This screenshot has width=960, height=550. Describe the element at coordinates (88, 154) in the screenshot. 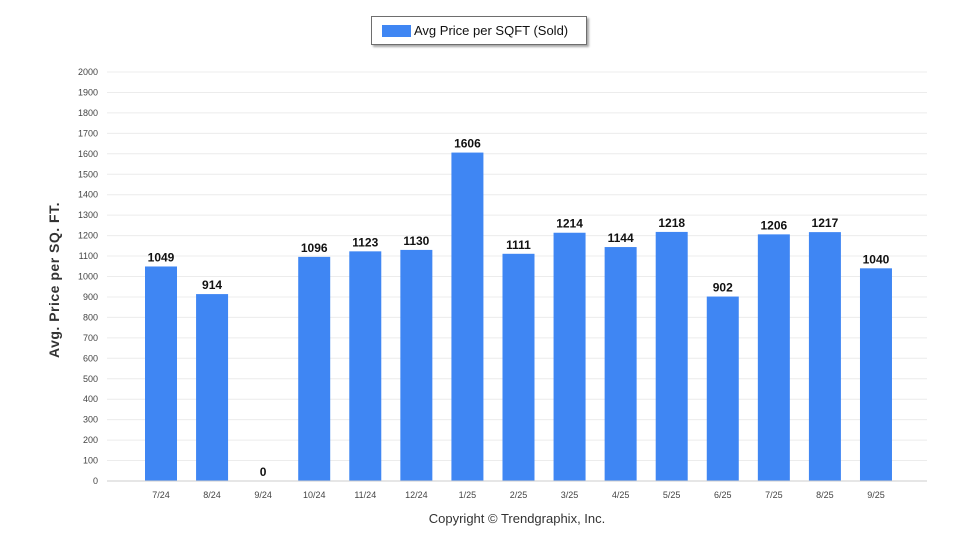

I see `y-tick-label: 1600` at that location.